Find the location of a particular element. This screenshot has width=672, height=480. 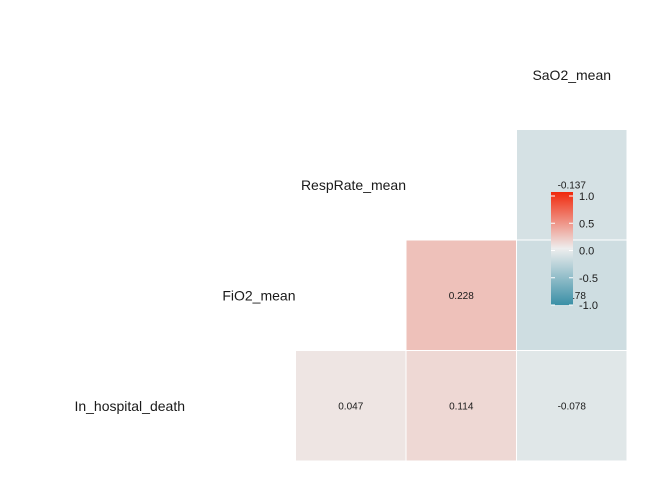

legend-color-bar is located at coordinates (562, 248).